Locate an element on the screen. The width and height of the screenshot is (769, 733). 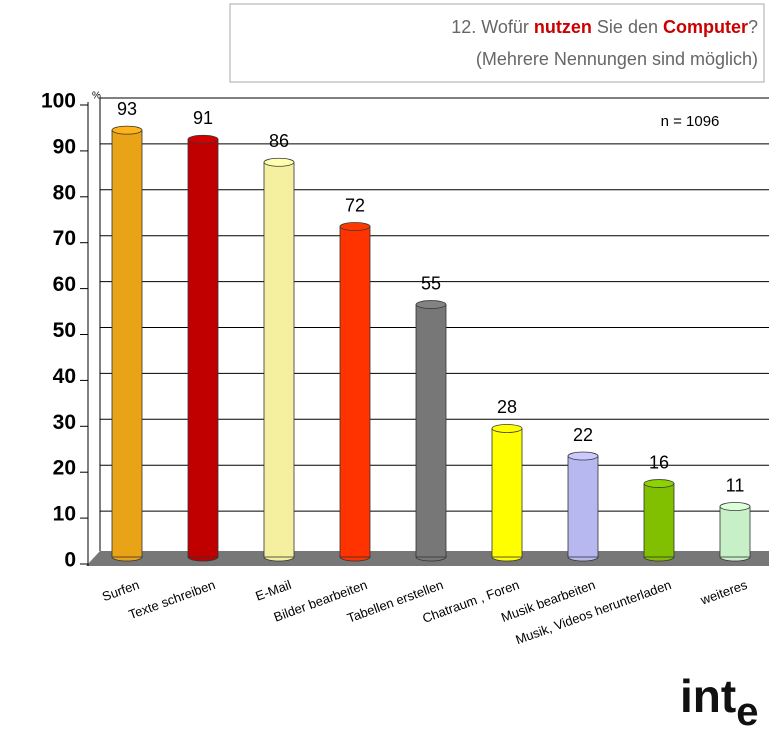
value-label: 22 is located at coordinates (583, 435).